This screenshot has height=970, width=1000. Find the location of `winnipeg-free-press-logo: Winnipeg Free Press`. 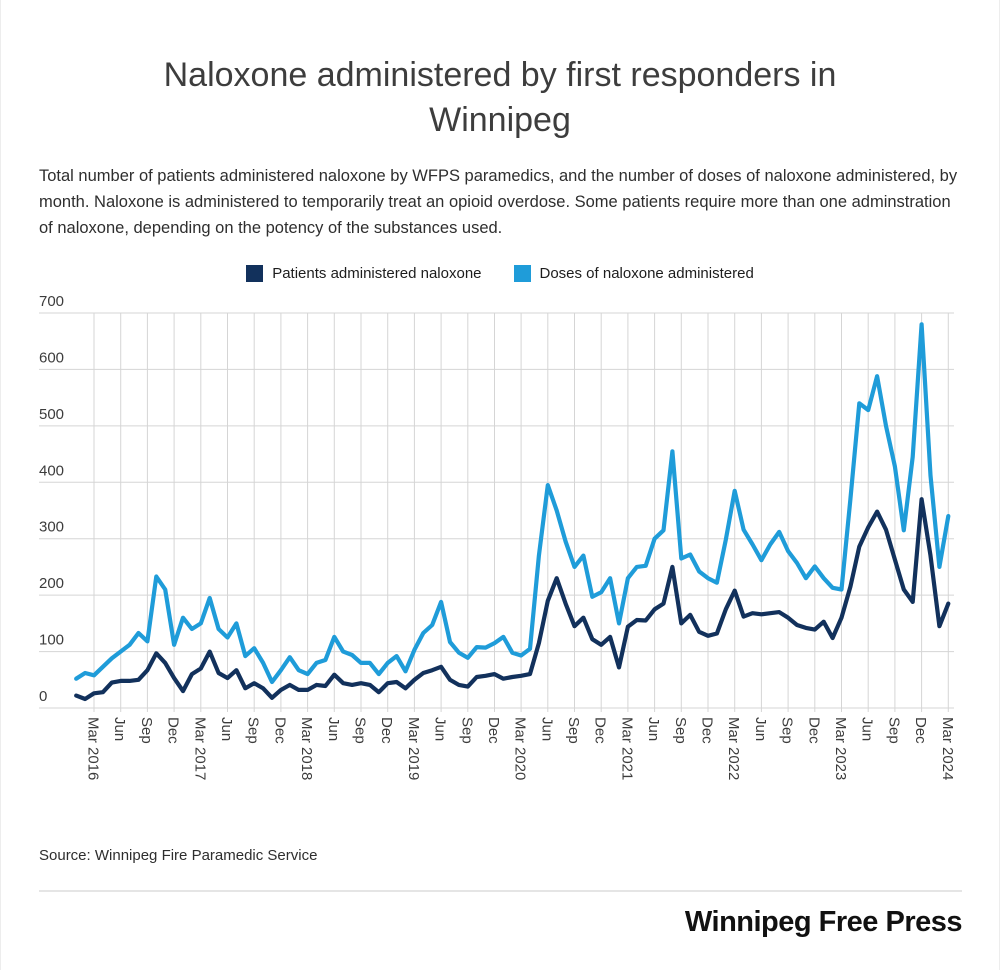

winnipeg-free-press-logo: Winnipeg Free Press is located at coordinates (823, 922).